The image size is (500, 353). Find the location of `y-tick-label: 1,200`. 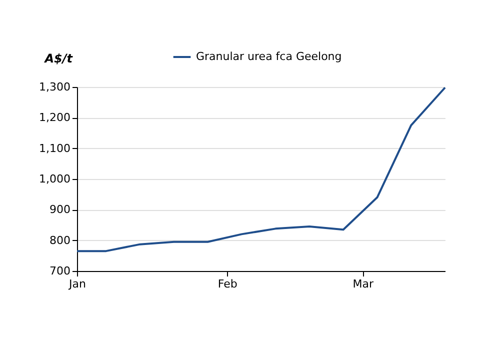

y-tick-label: 1,200 is located at coordinates (54, 117).